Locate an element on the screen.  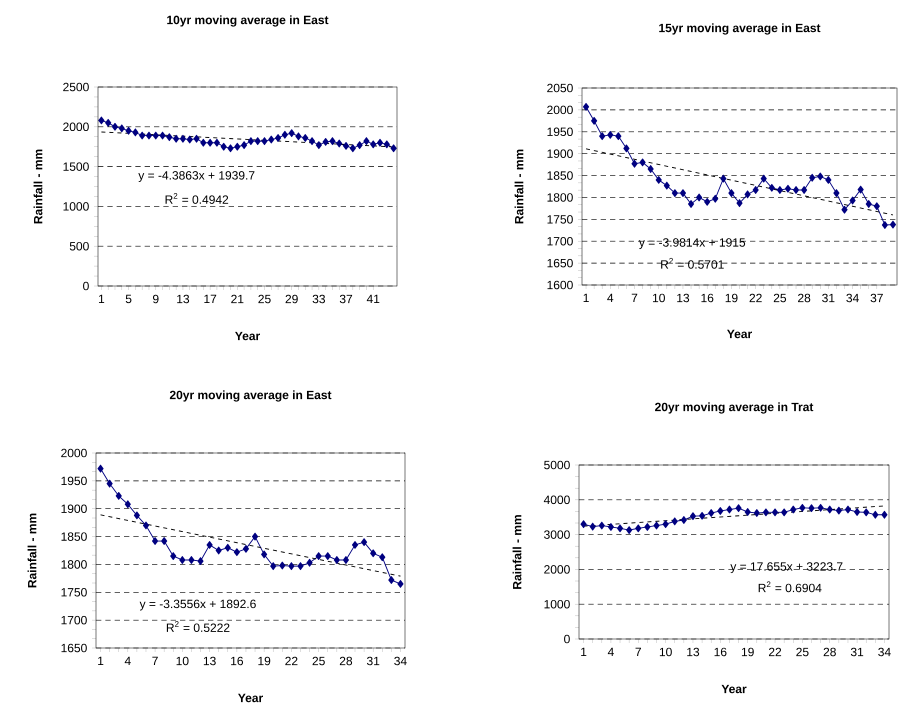
y-tick-label: 2500 is located at coordinates (76, 87).